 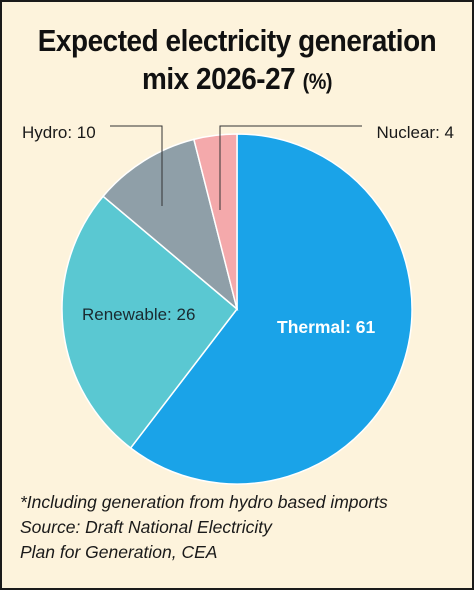 I want to click on chart-title-line2: mix 2026-27 (%), so click(x=237, y=80).